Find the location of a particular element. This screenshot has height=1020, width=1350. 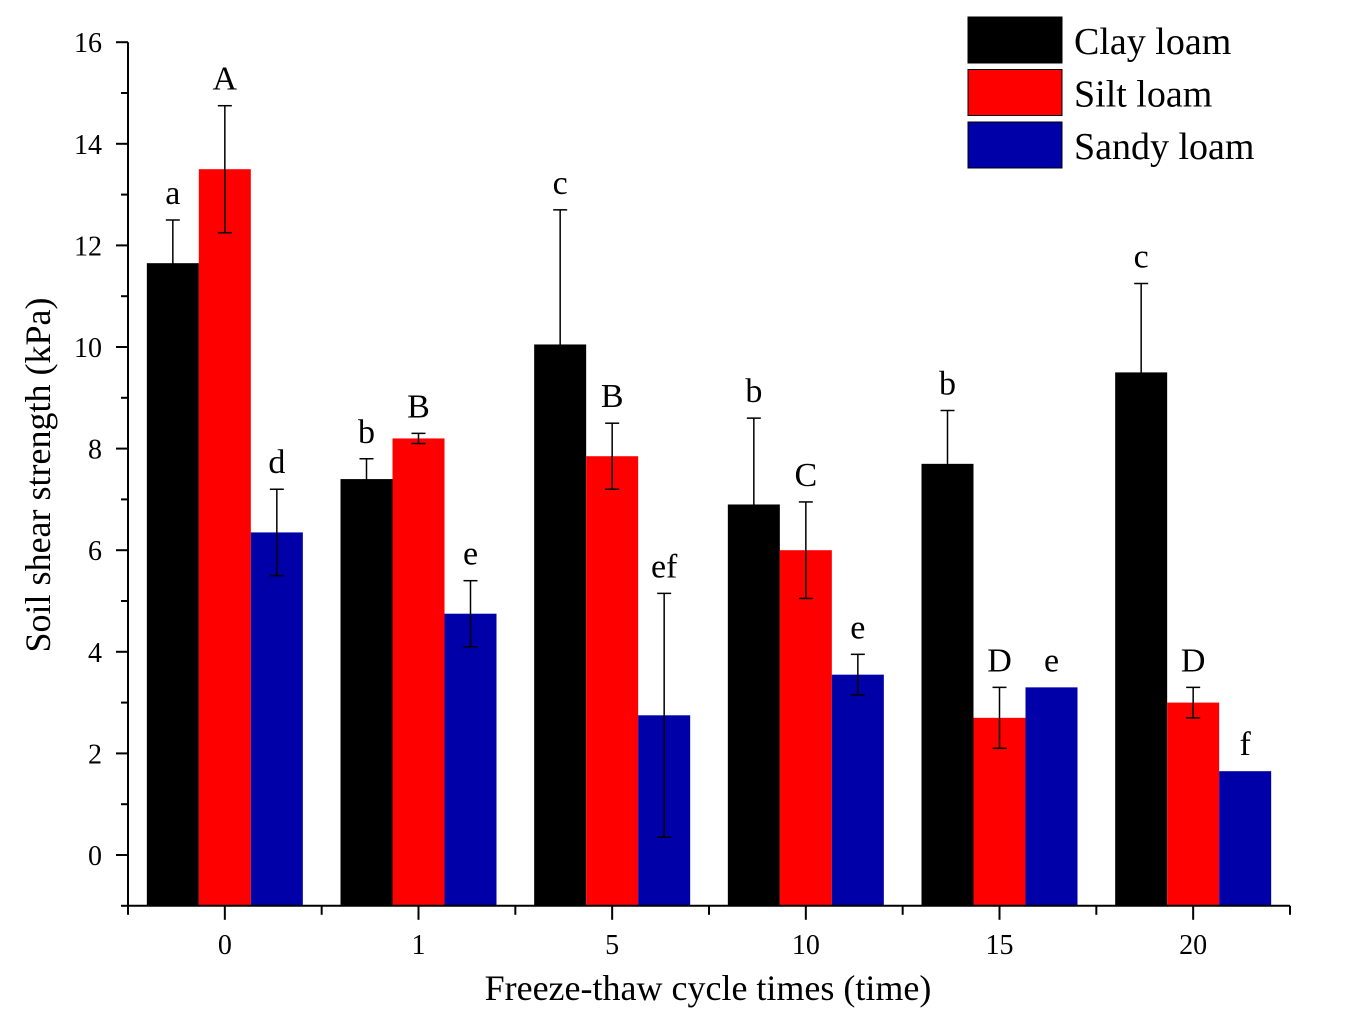

significance-letter: C is located at coordinates (805, 475).